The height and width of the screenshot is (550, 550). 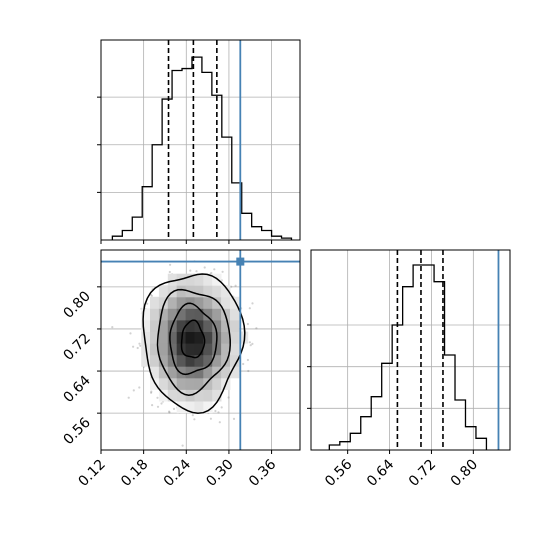 I want to click on truth-marker, so click(x=240, y=261).